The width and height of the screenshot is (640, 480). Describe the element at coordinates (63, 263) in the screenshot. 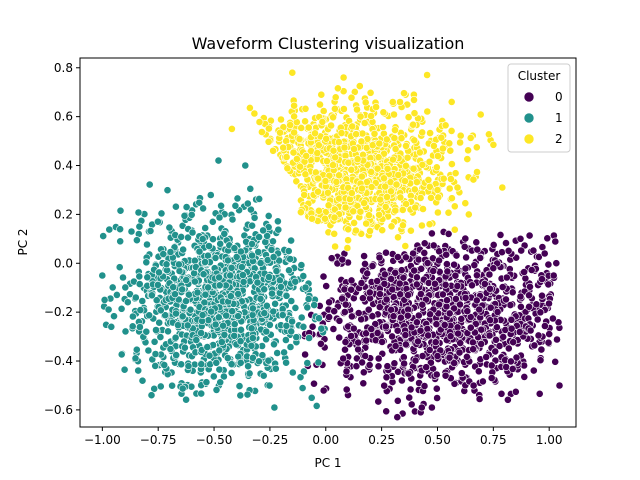

I see `y-tick-label: 0.0` at that location.